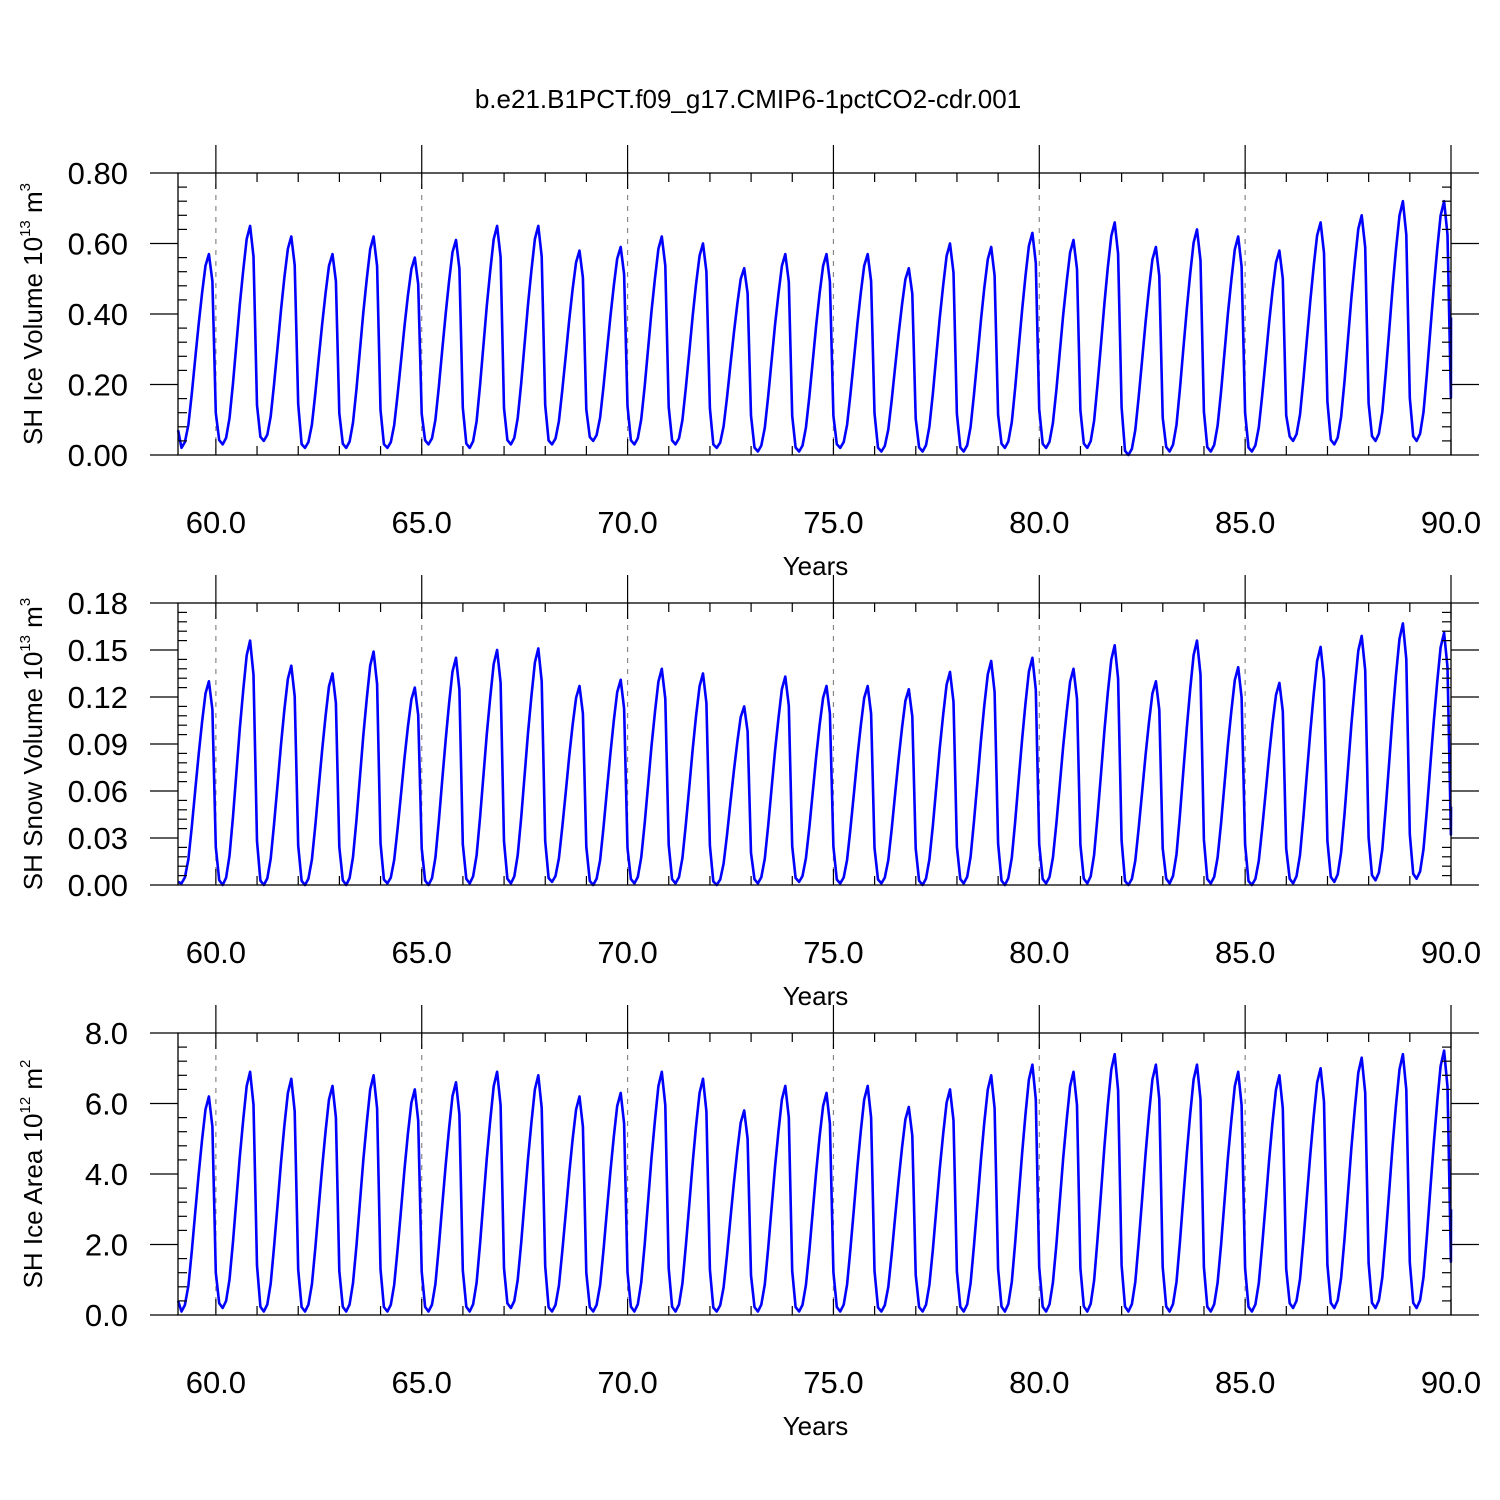  I want to click on y-axis-label: SH Ice Area 1012 m2, so click(32, 1174).